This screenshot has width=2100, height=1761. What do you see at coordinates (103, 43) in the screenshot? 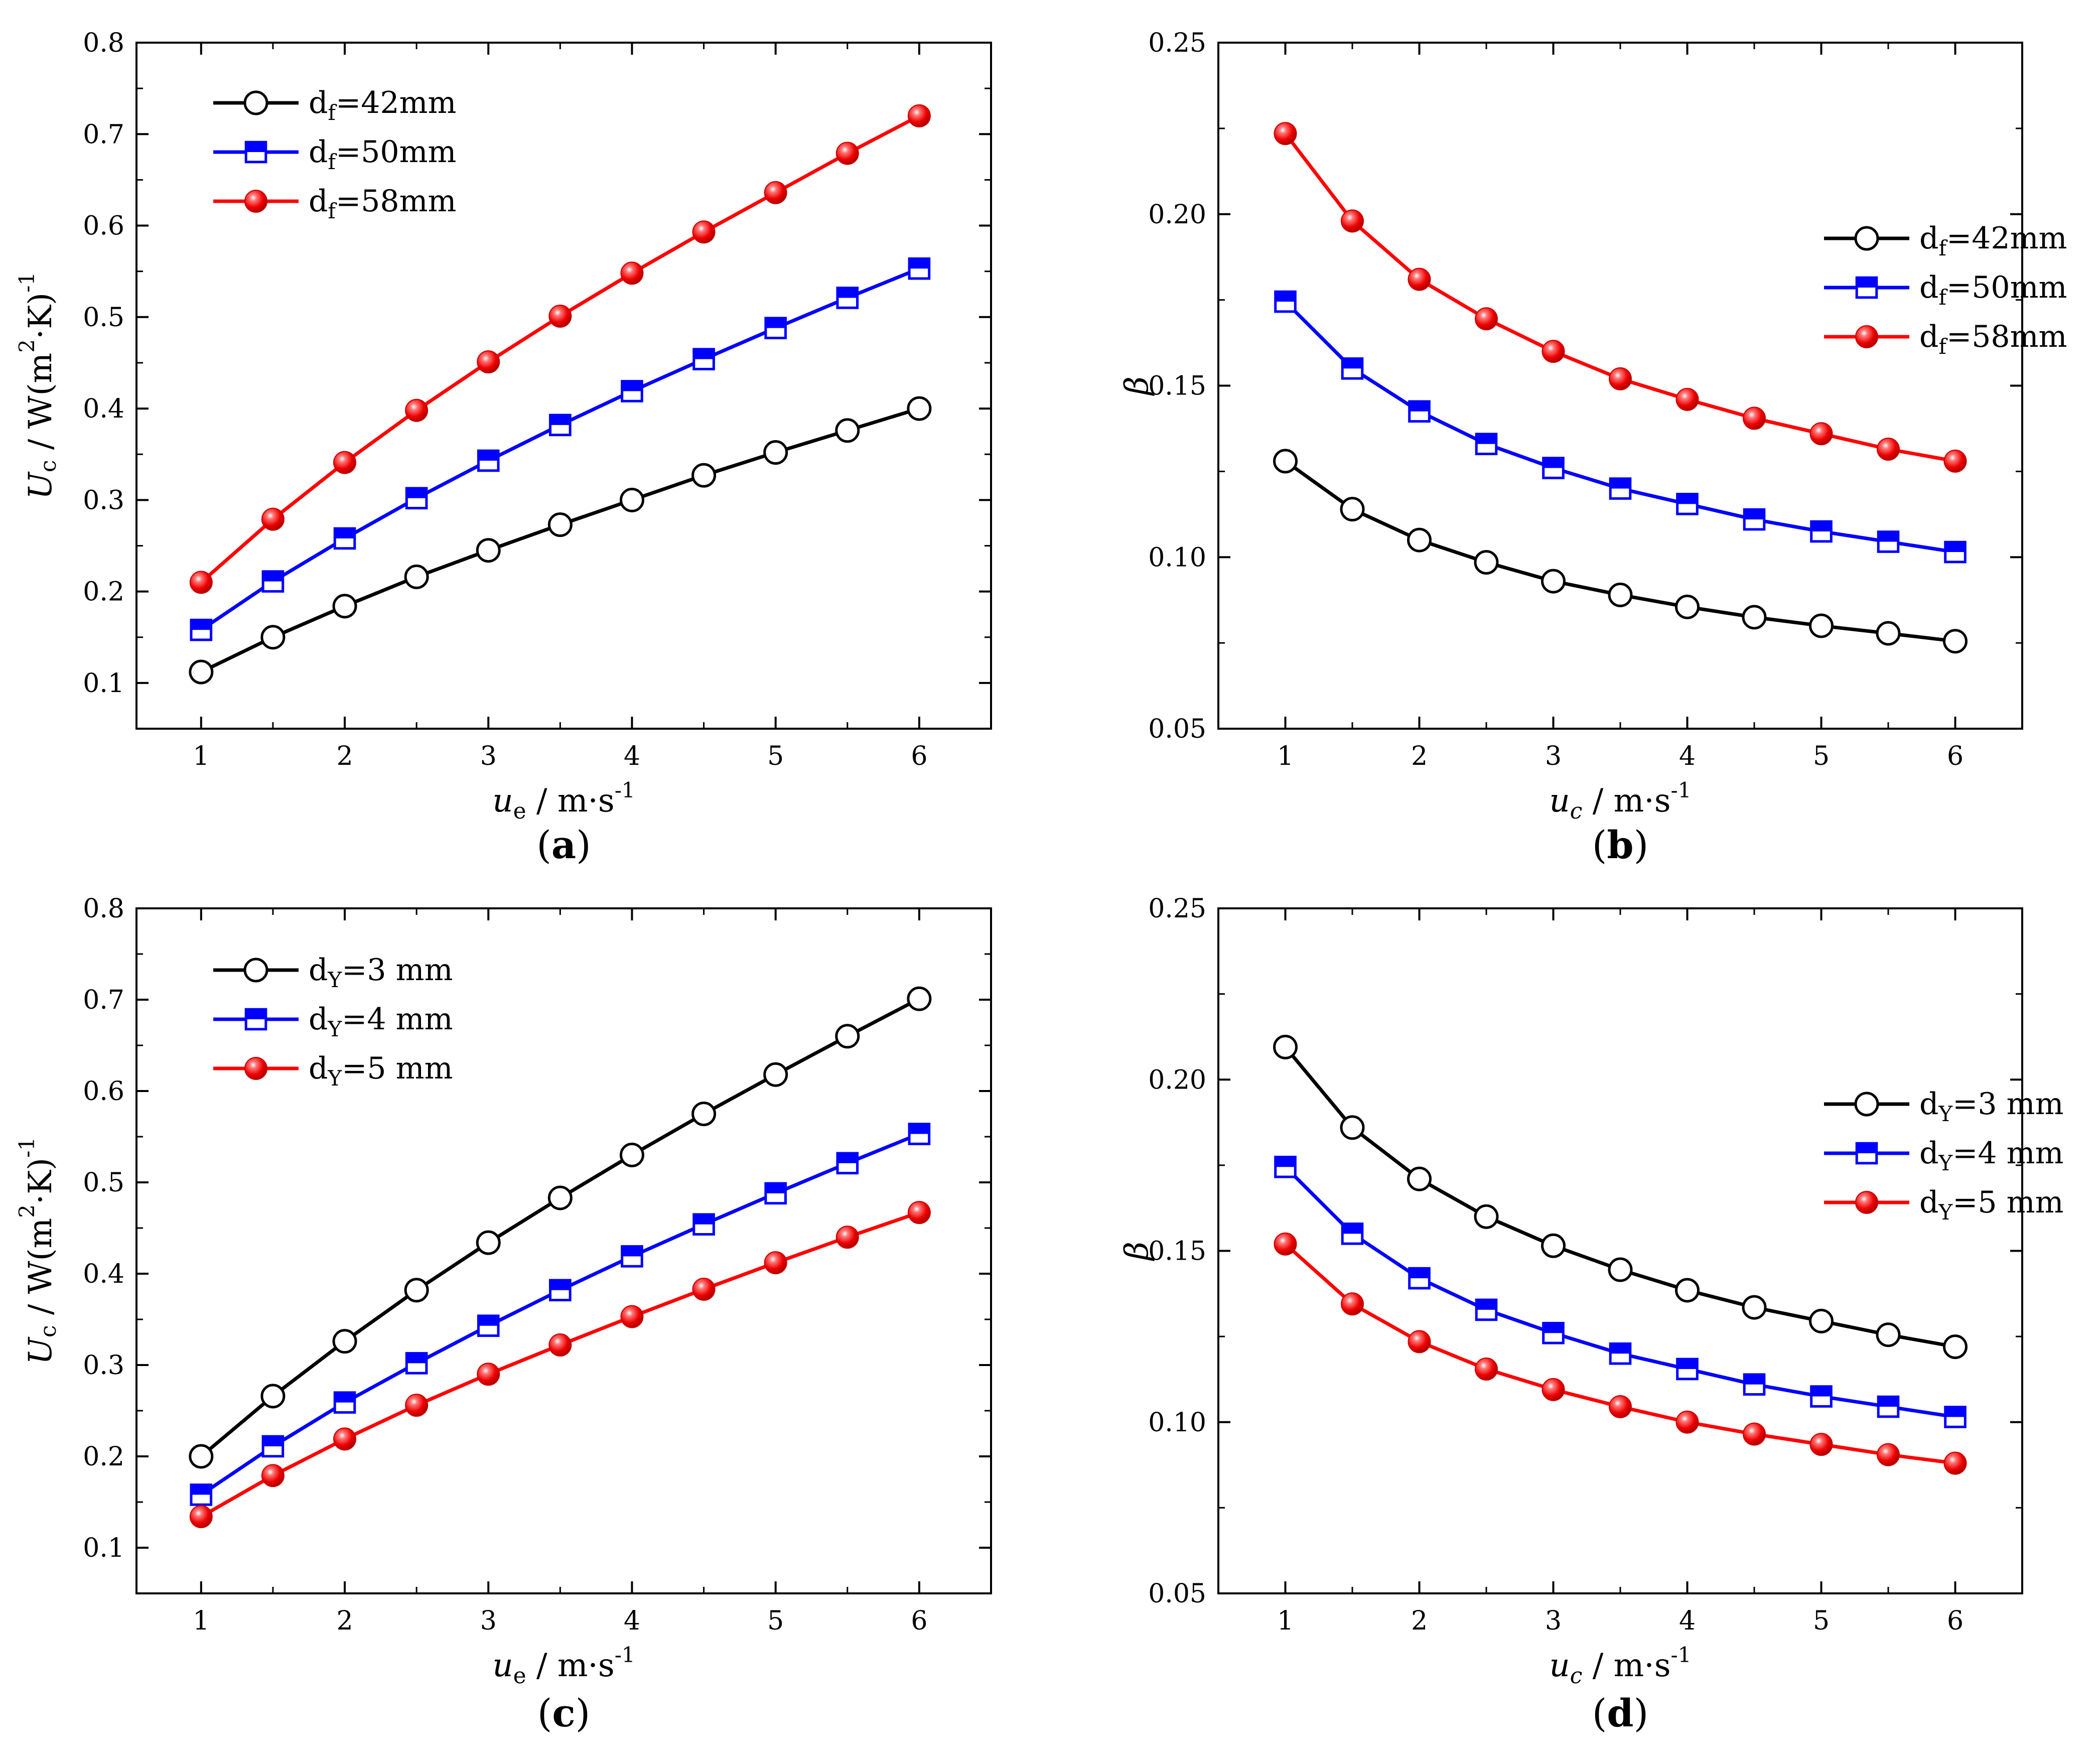
I see `y-tick-label: 0.8` at bounding box center [103, 43].